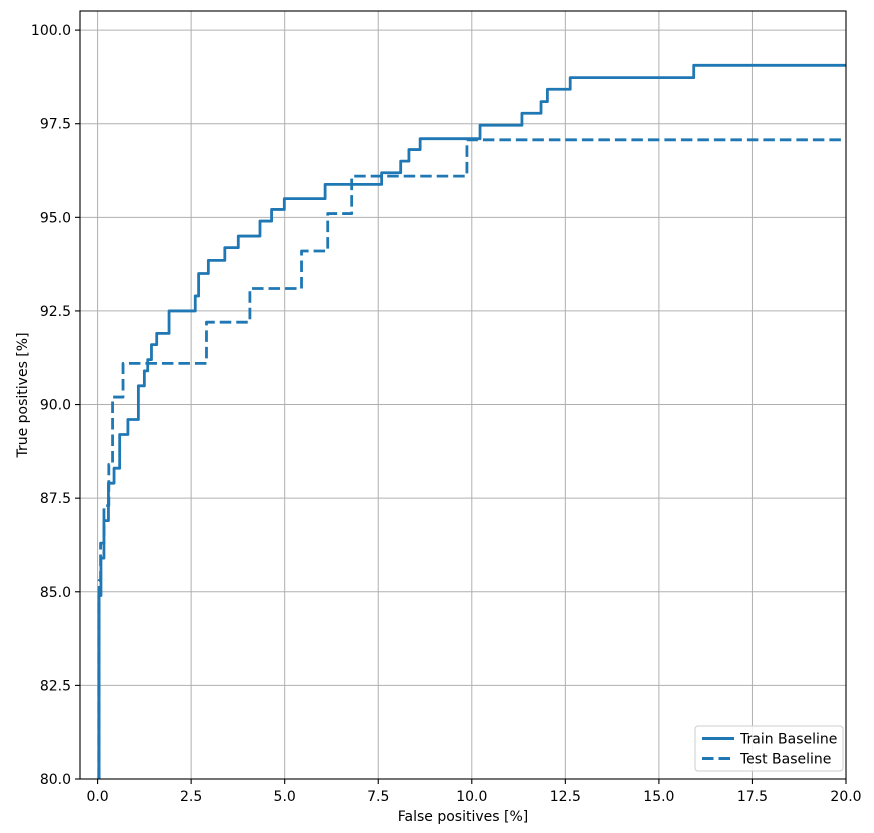 The height and width of the screenshot is (833, 874). I want to click on x-tick-label: 12.5, so click(565, 797).